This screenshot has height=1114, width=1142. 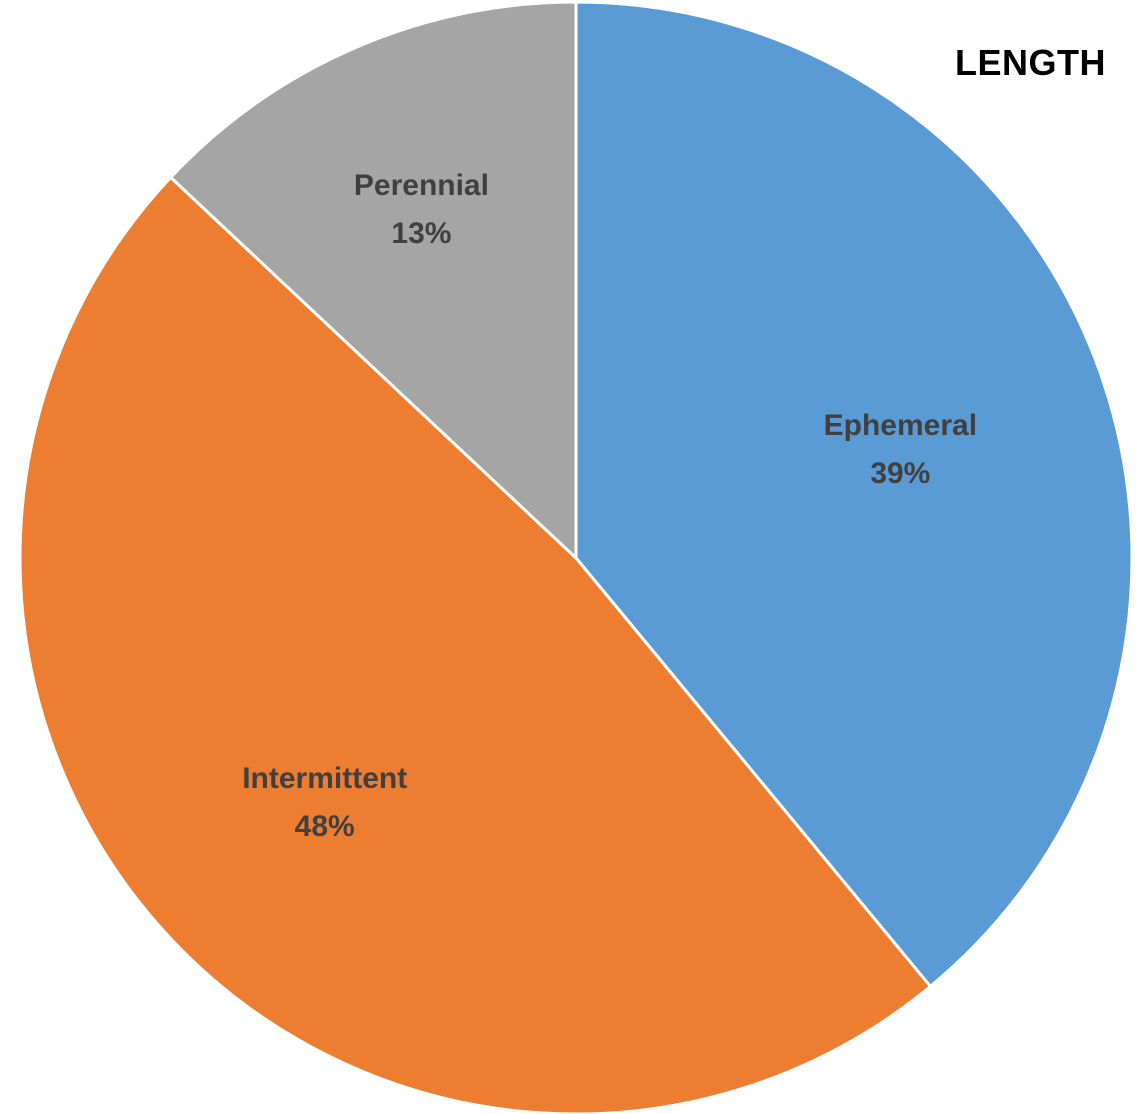 I want to click on slice-label-intermittent: Intermittent, so click(x=324, y=778).